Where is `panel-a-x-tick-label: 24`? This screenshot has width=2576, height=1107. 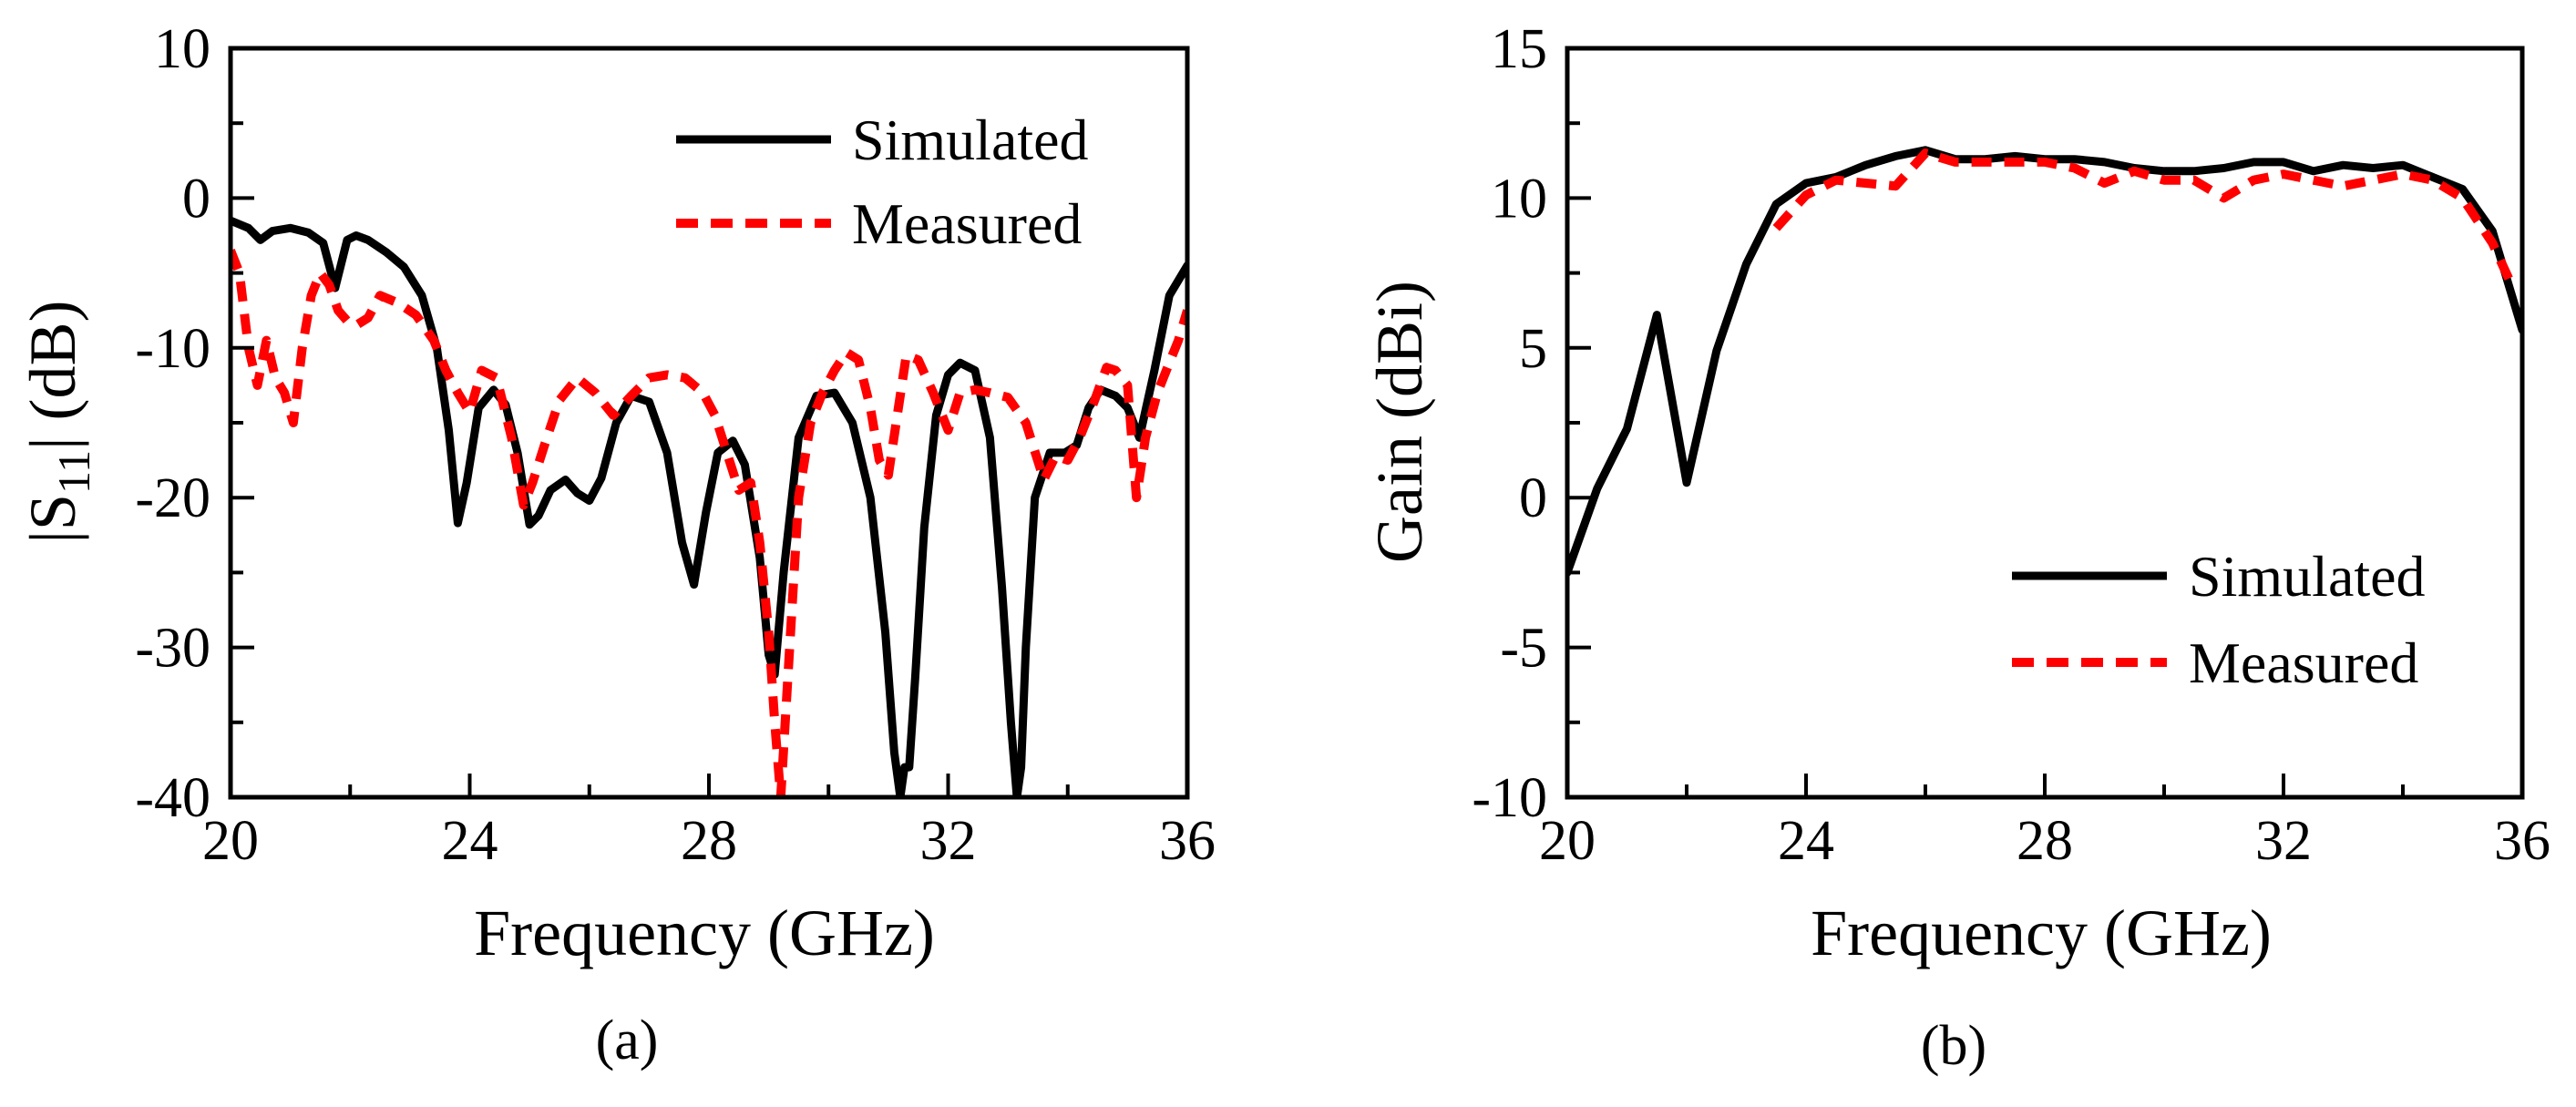 panel-a-x-tick-label: 24 is located at coordinates (470, 841).